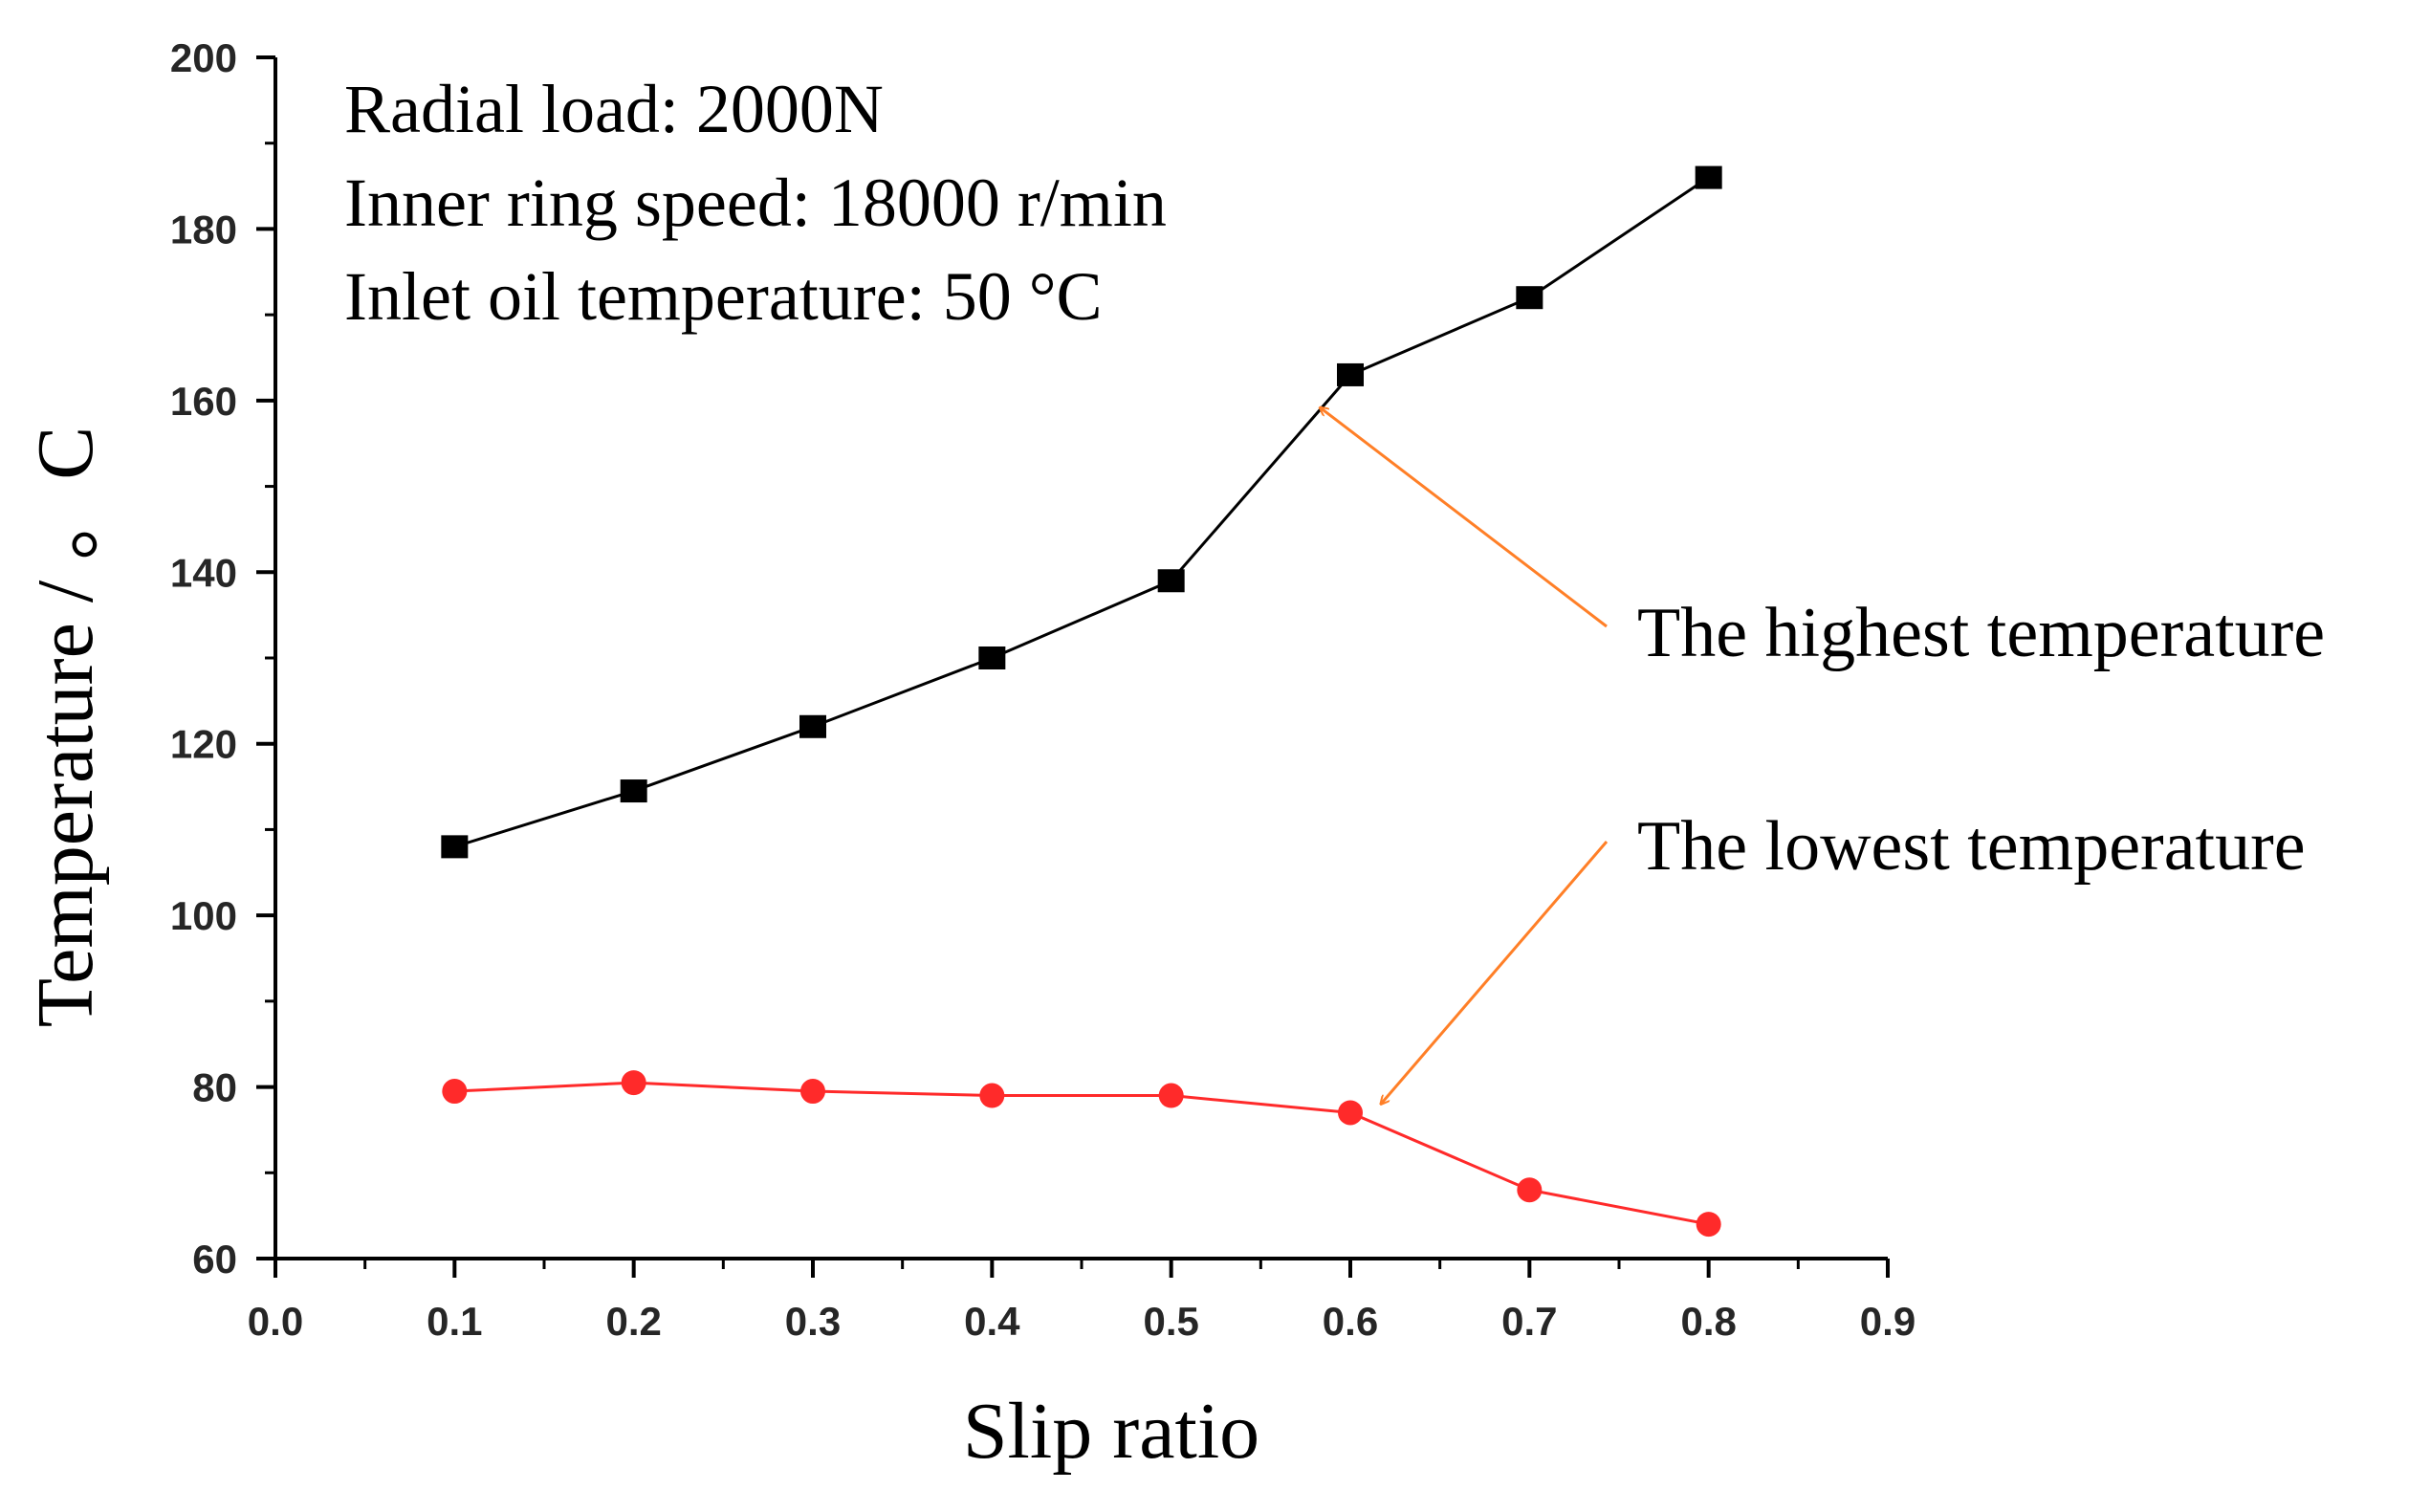 This screenshot has height=1512, width=2430. What do you see at coordinates (614, 109) in the screenshot?
I see `condition-radial-load: Radial load: 2000N` at bounding box center [614, 109].